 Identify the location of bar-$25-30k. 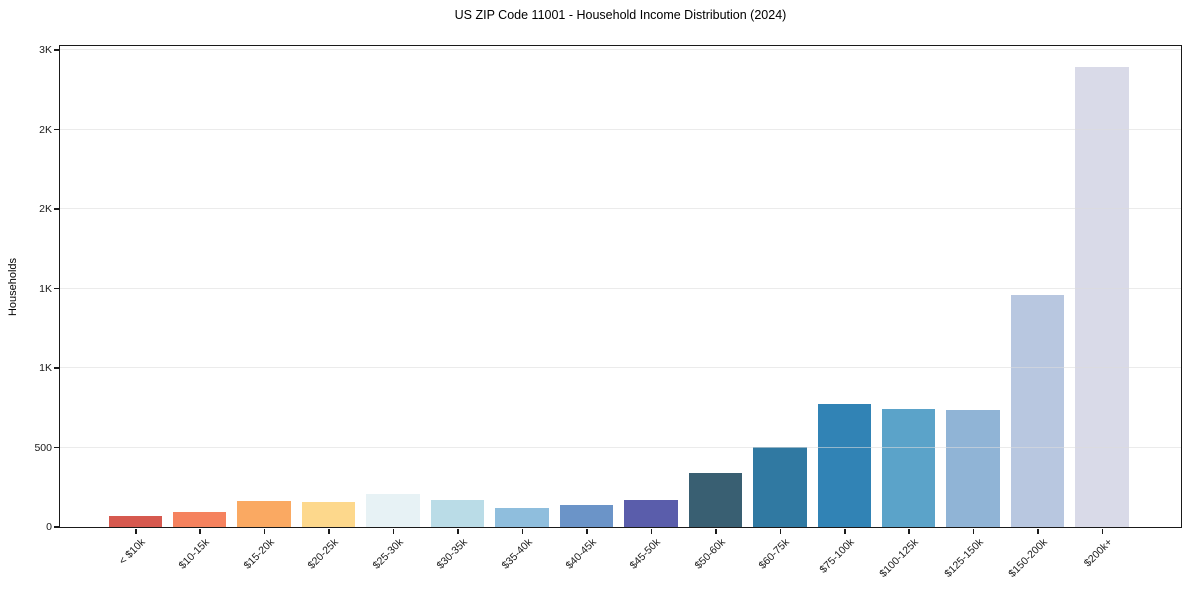
(393, 510).